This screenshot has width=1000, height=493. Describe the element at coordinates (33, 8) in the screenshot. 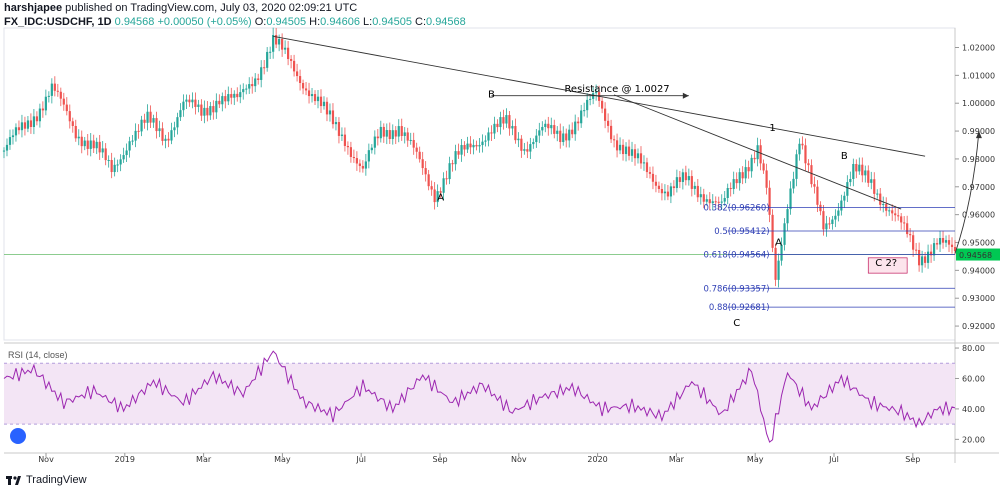

I see `author-name: harshjapee` at that location.